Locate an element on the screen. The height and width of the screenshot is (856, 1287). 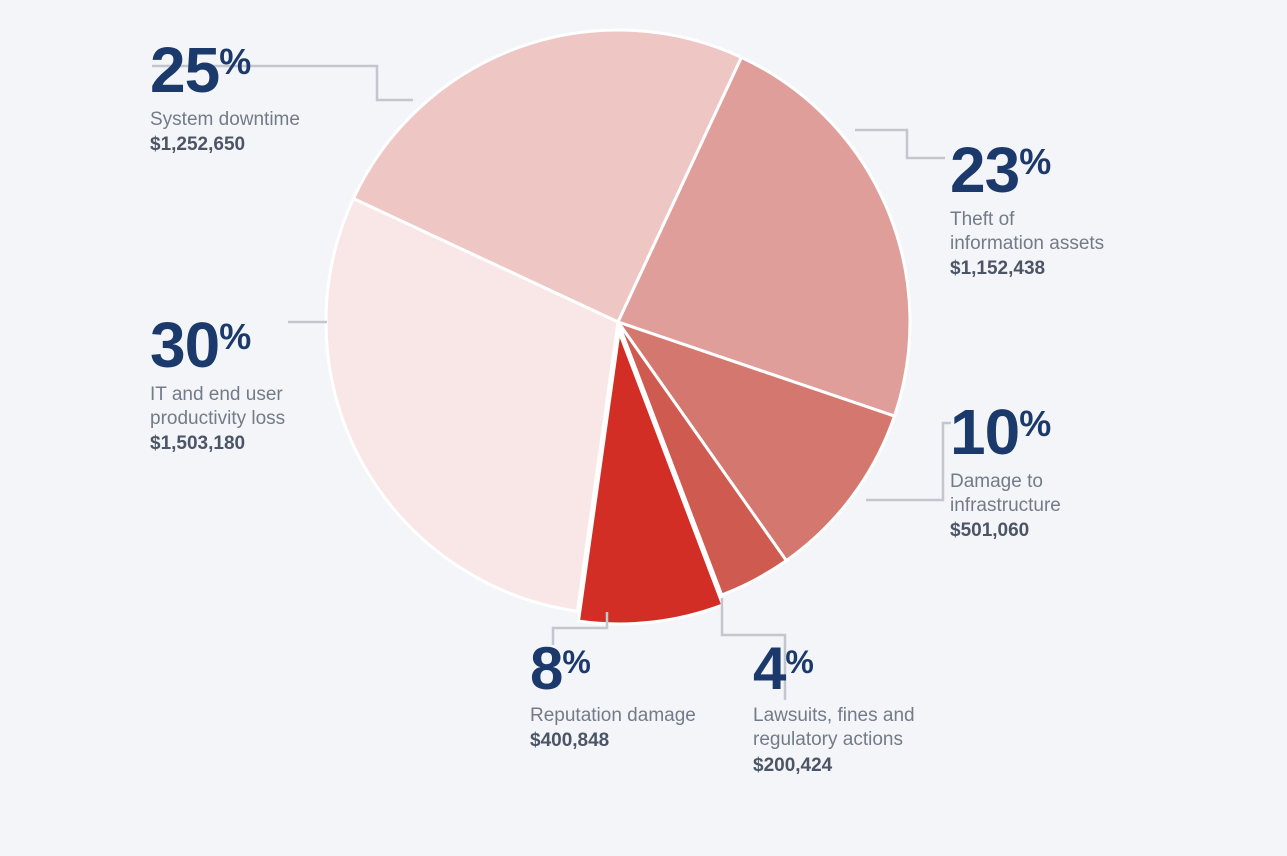
category-label-damage-to-infrastructure: Damage to infrastructure is located at coordinates (1005, 493).